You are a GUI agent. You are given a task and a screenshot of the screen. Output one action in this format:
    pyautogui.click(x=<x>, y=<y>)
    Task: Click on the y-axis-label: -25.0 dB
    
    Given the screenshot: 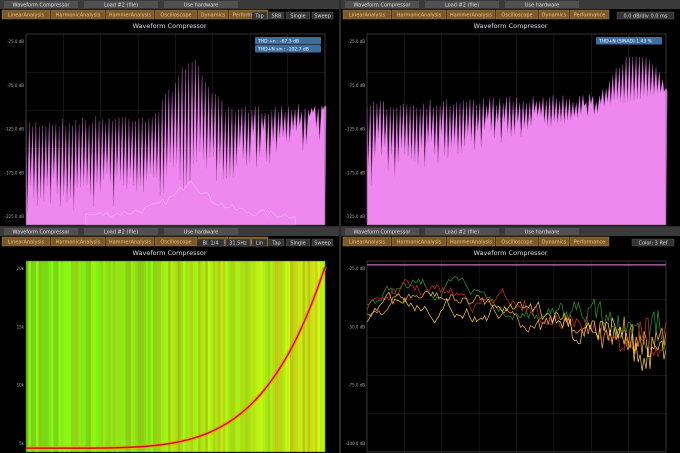 What is the action you would take?
    pyautogui.click(x=15, y=41)
    